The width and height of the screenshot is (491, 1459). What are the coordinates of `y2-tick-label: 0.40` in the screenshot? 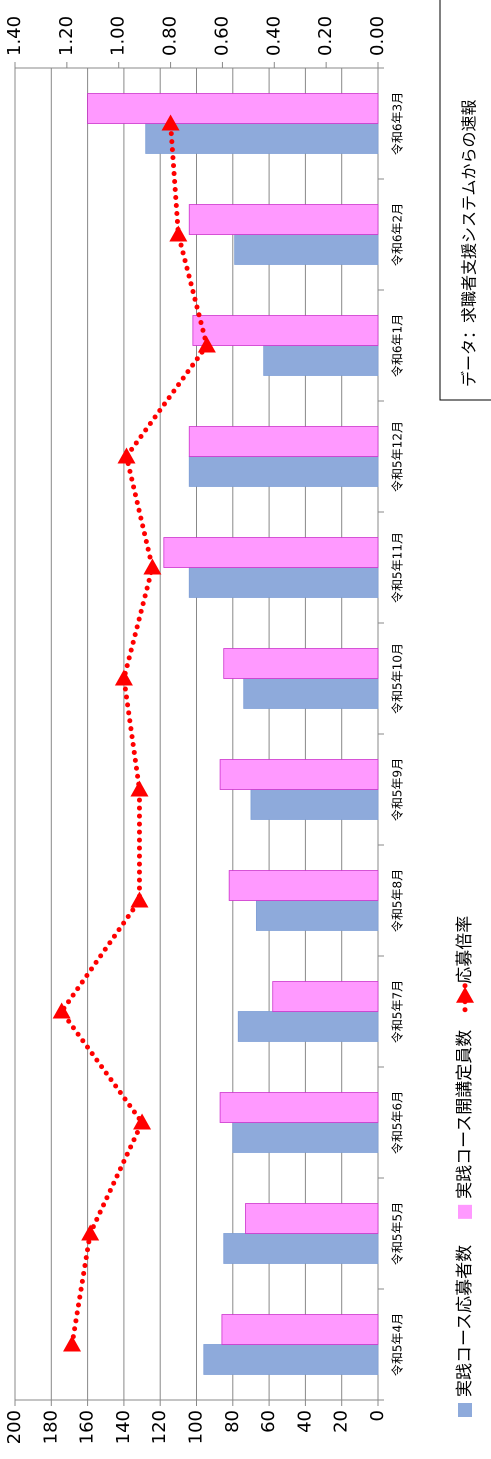 It's located at (273, 36).